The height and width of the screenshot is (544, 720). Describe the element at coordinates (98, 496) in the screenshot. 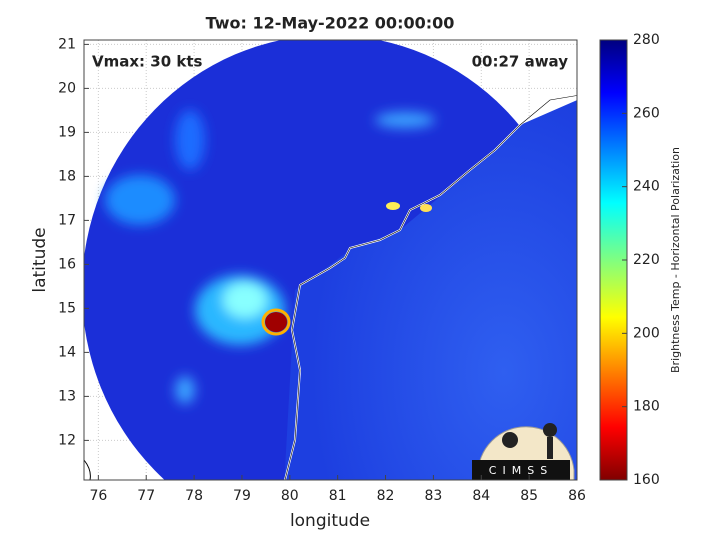

I see `x-tick-label: 76` at that location.